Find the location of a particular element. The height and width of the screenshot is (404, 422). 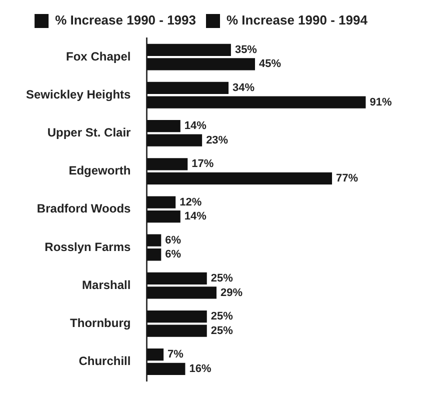

data-label: 23% is located at coordinates (217, 140).